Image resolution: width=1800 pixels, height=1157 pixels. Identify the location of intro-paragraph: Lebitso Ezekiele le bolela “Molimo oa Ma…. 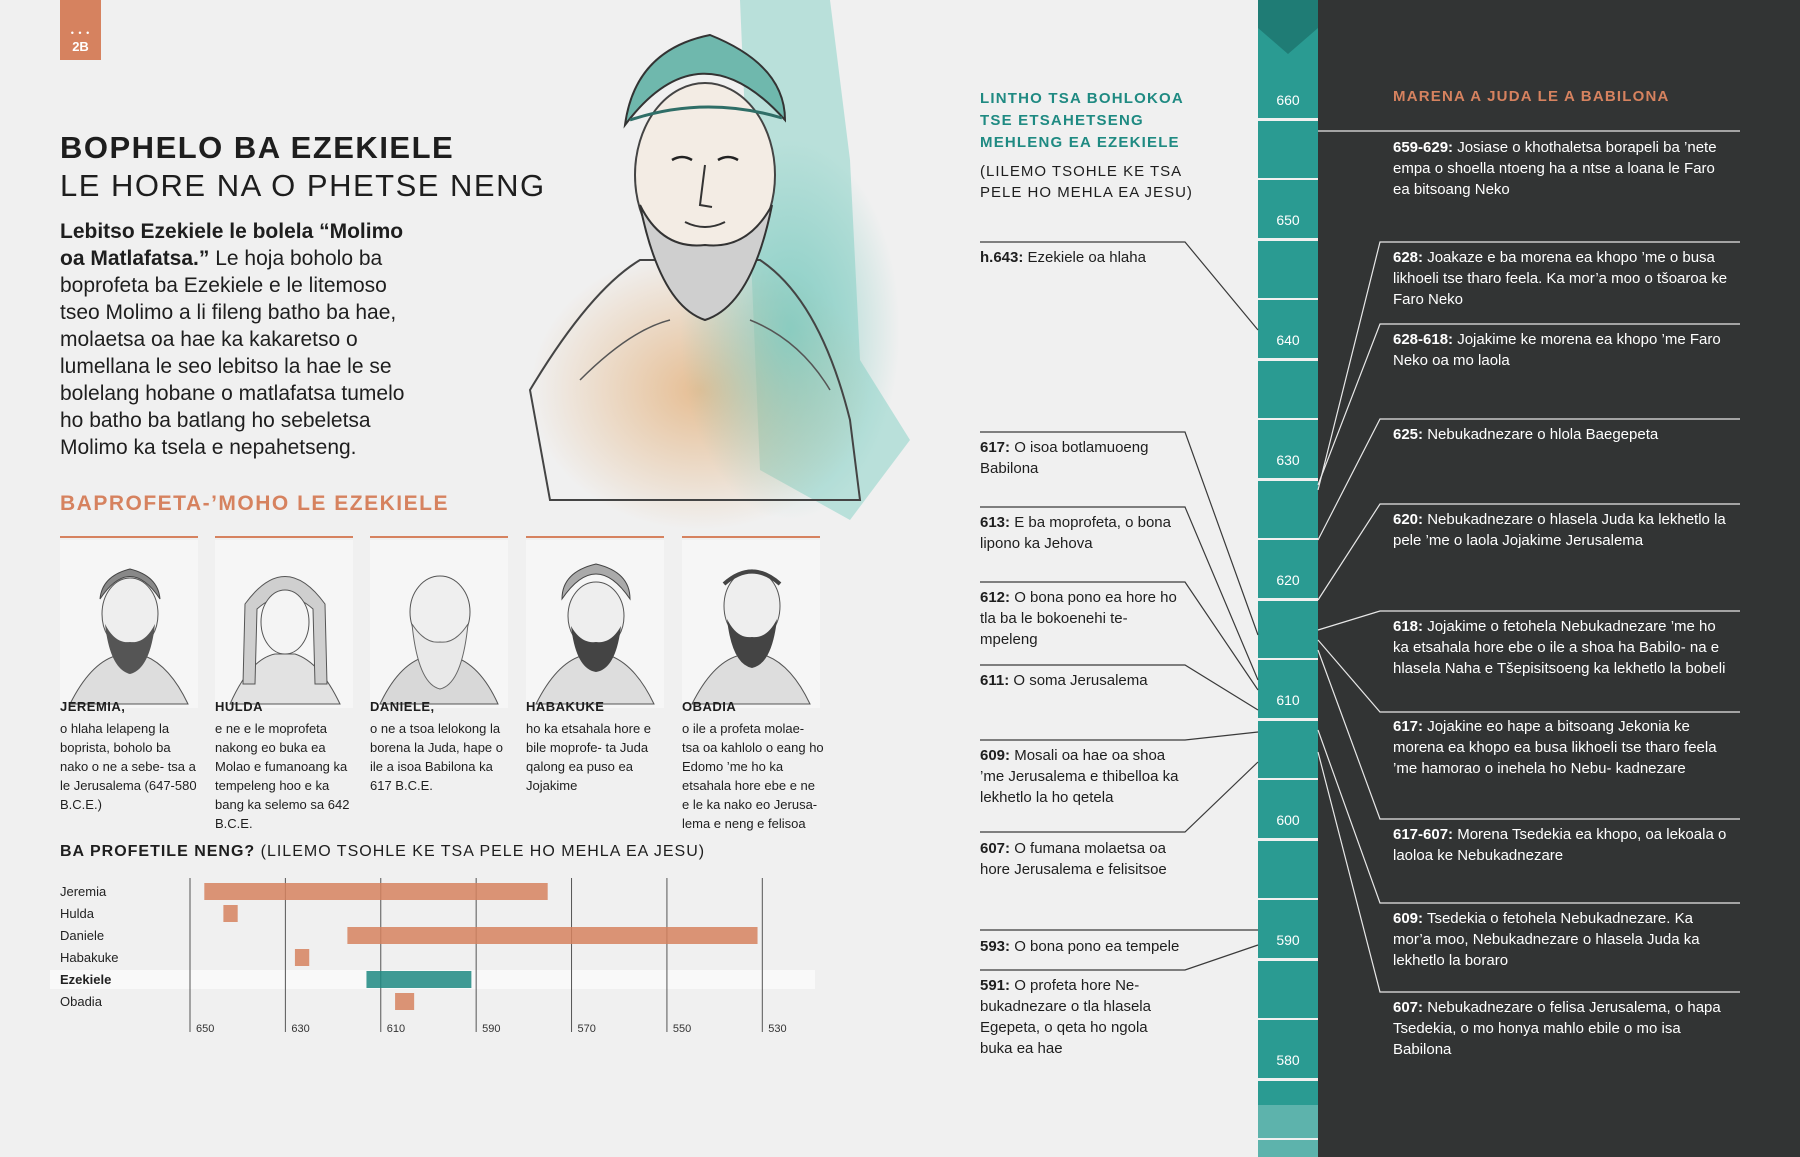
(240, 339).